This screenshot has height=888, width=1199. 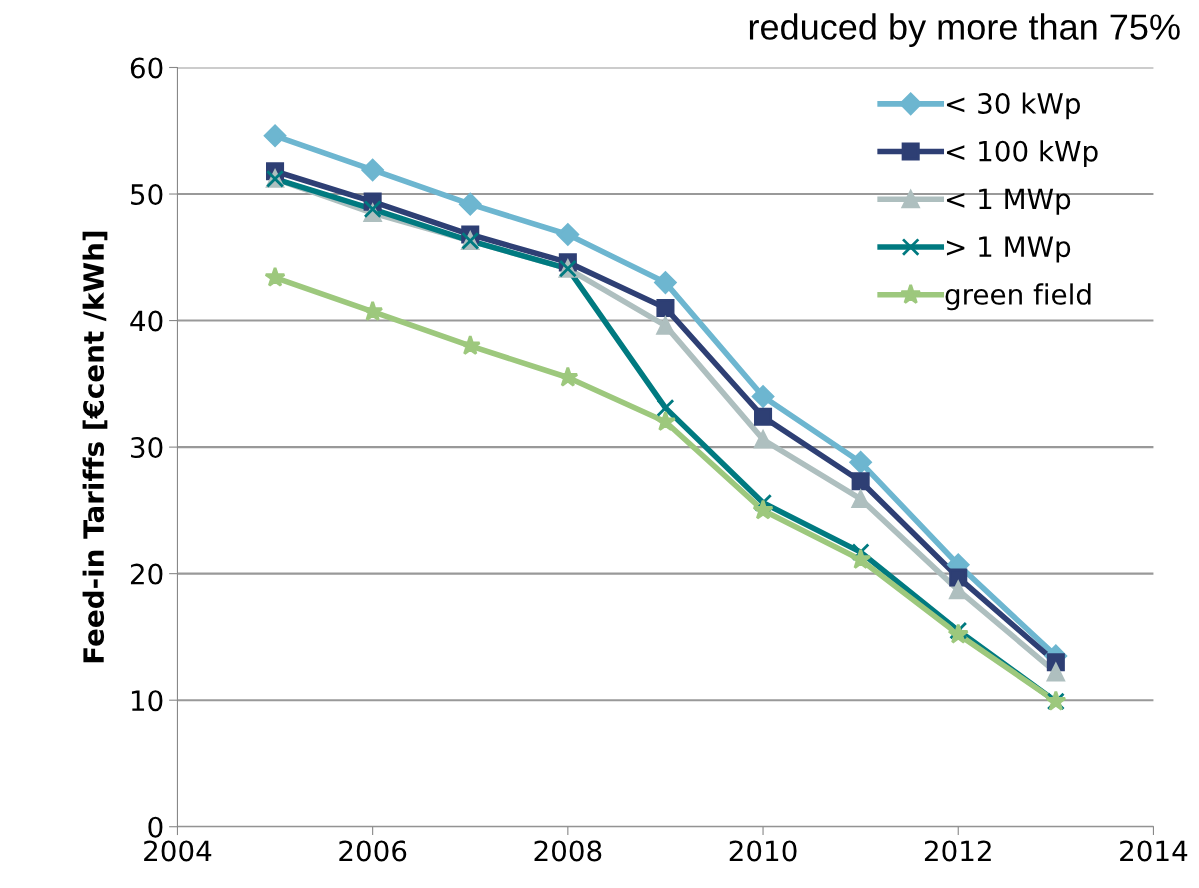 What do you see at coordinates (763, 851) in the screenshot?
I see `x-tick-label: 2010` at bounding box center [763, 851].